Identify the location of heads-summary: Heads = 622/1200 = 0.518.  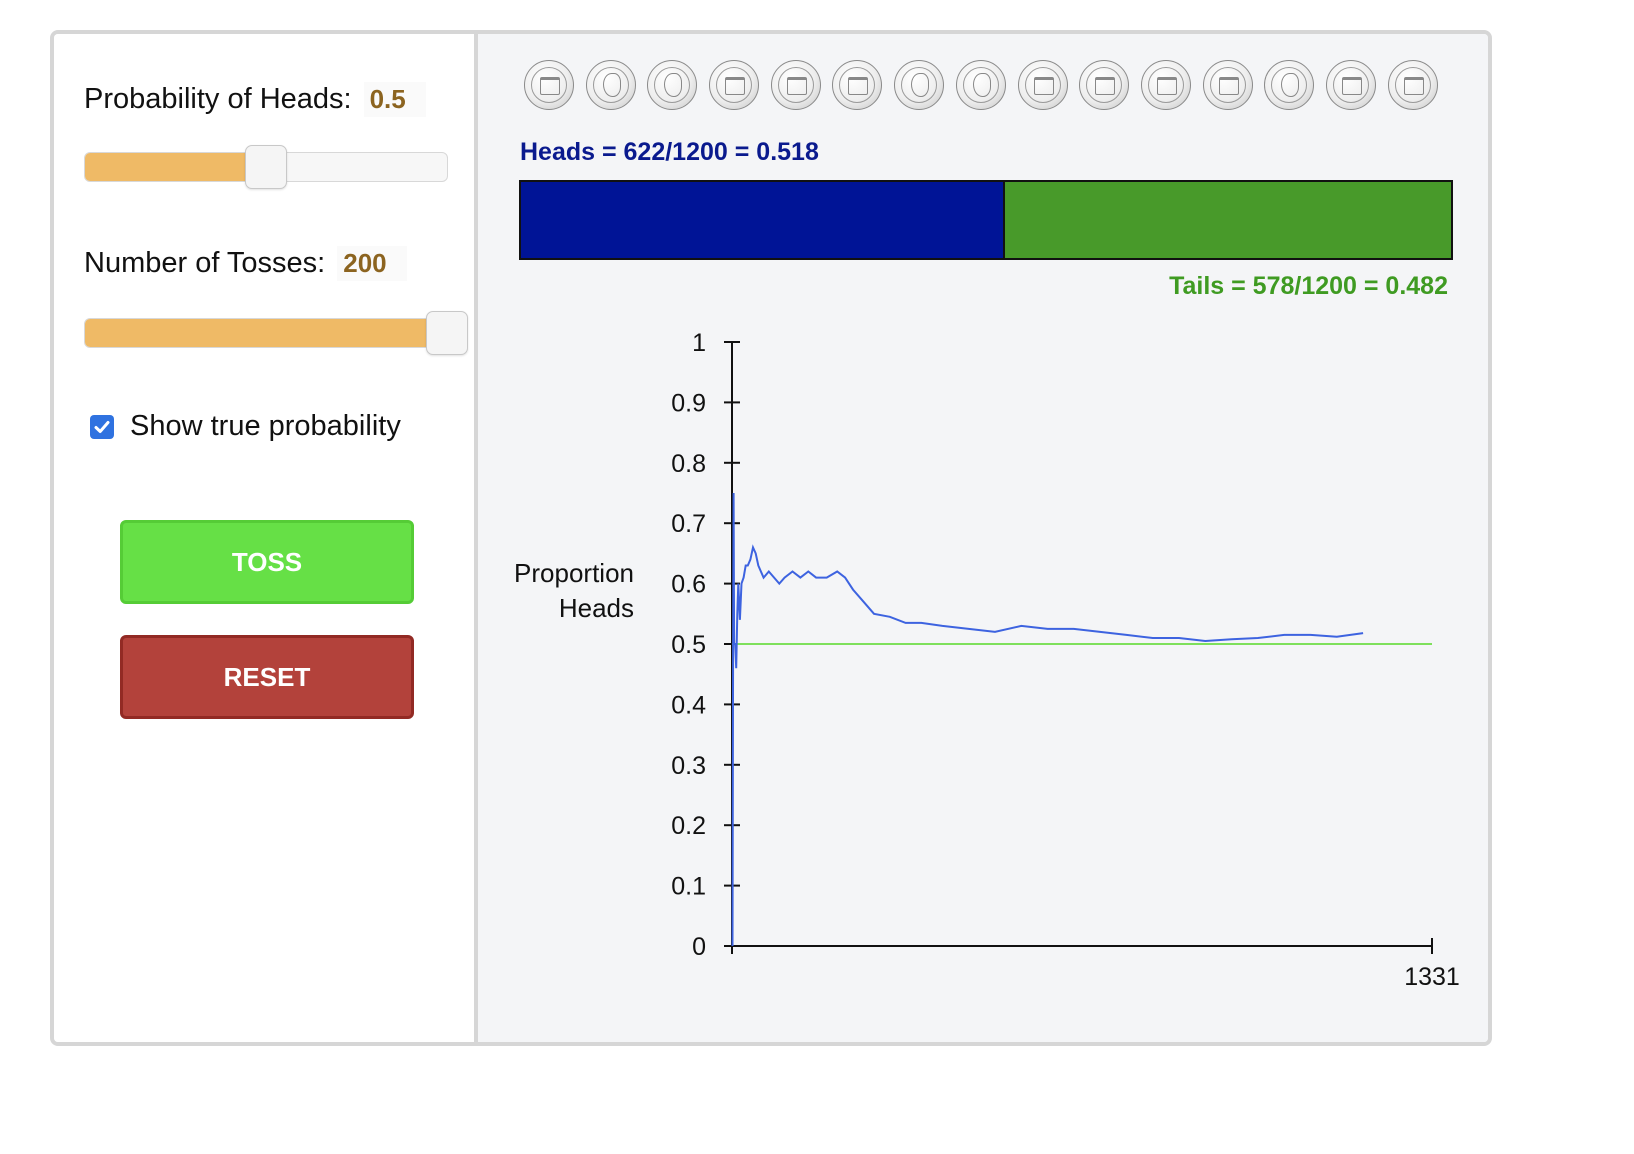
(669, 152).